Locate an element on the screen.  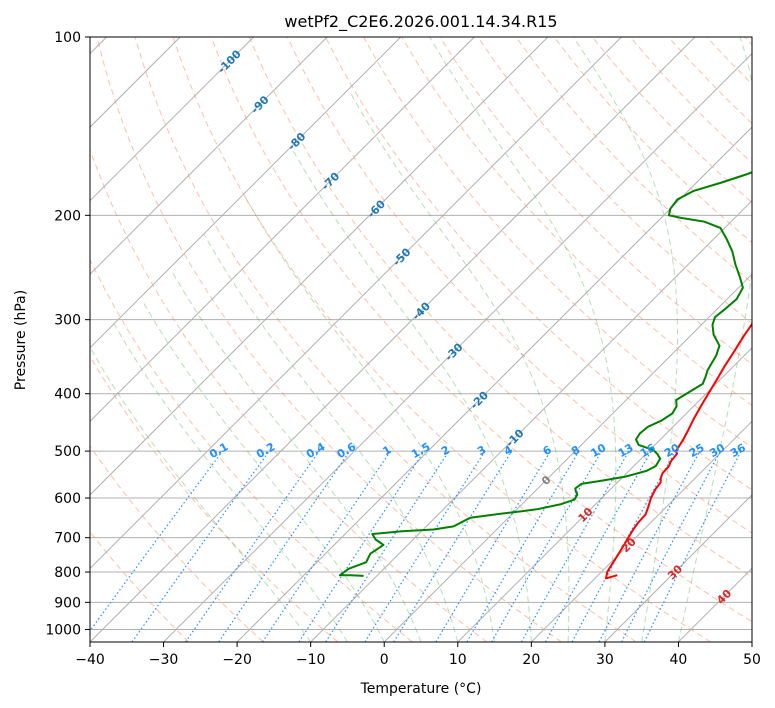
y-tick-label: 500 is located at coordinates (67, 452).